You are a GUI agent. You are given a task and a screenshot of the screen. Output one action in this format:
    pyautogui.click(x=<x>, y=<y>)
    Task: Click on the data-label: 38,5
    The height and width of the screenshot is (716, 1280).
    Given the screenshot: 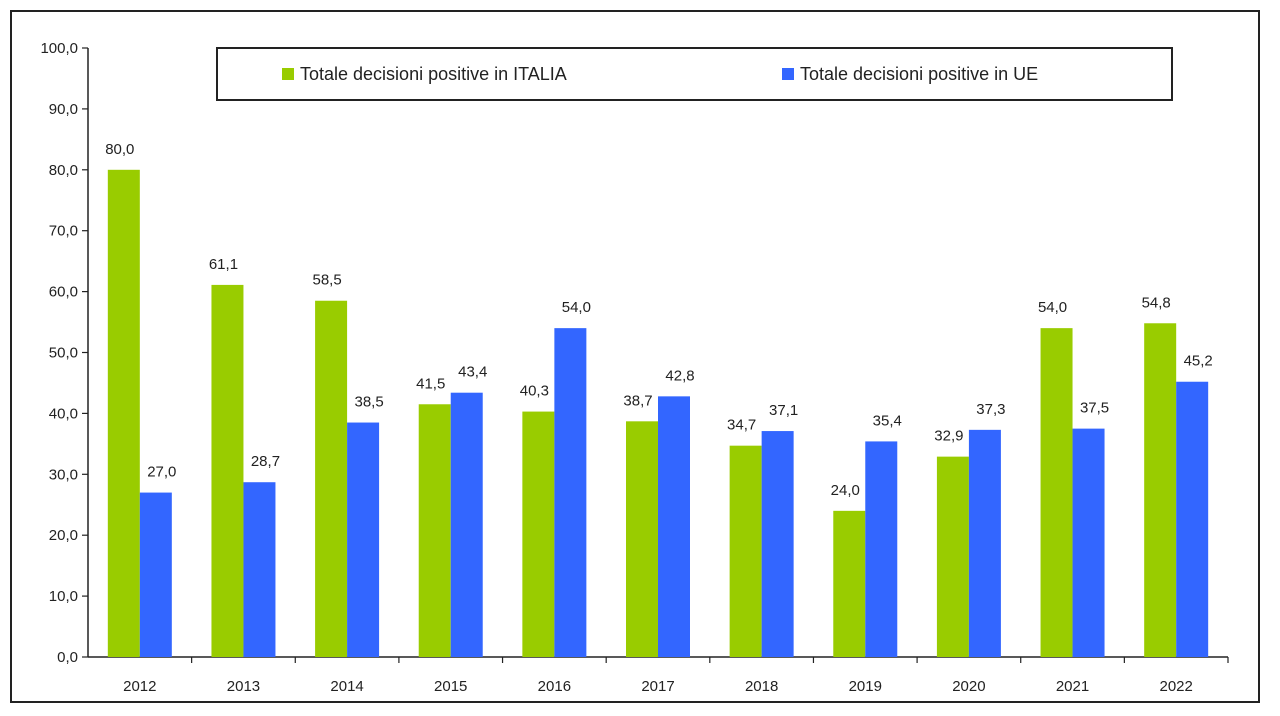 What is the action you would take?
    pyautogui.click(x=368, y=402)
    